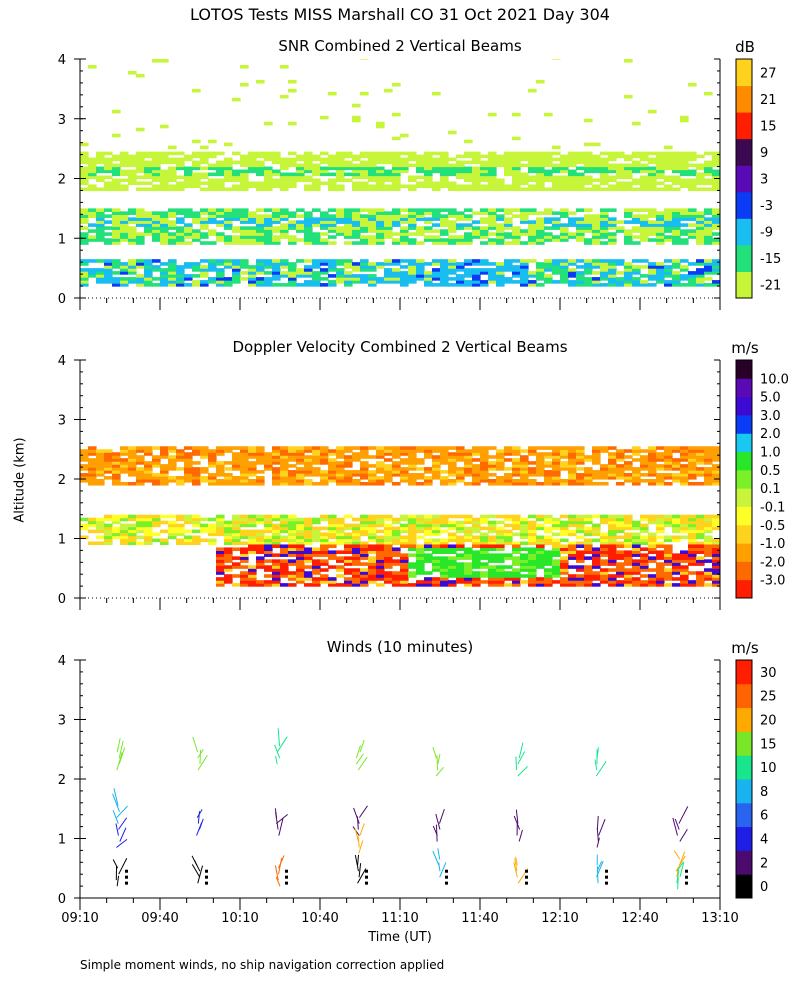 The image size is (800, 1000). Describe the element at coordinates (744, 205) in the screenshot. I see `colorbar-swatch` at that location.